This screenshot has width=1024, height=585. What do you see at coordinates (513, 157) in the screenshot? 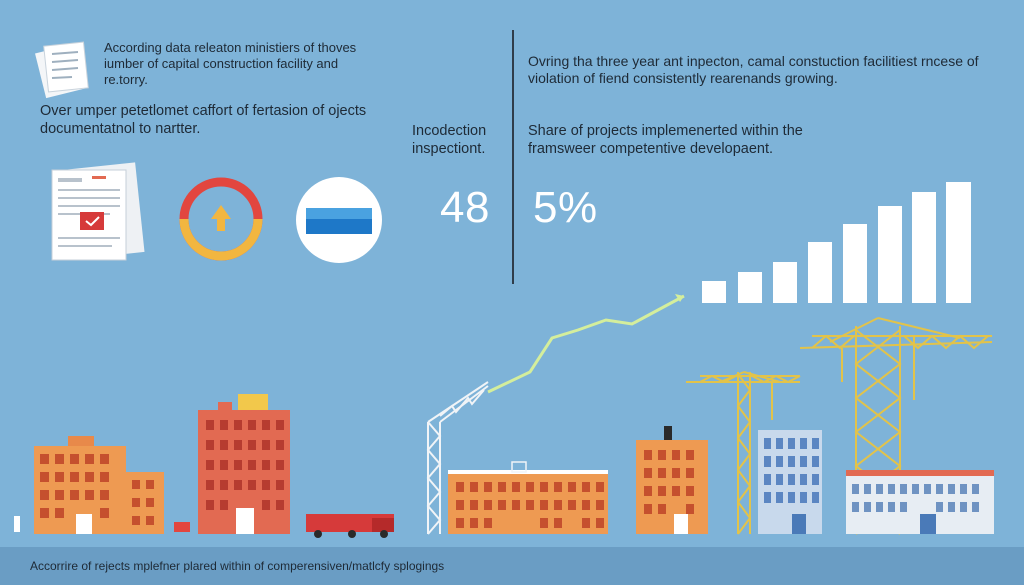
I see `vertical-divider` at bounding box center [513, 157].